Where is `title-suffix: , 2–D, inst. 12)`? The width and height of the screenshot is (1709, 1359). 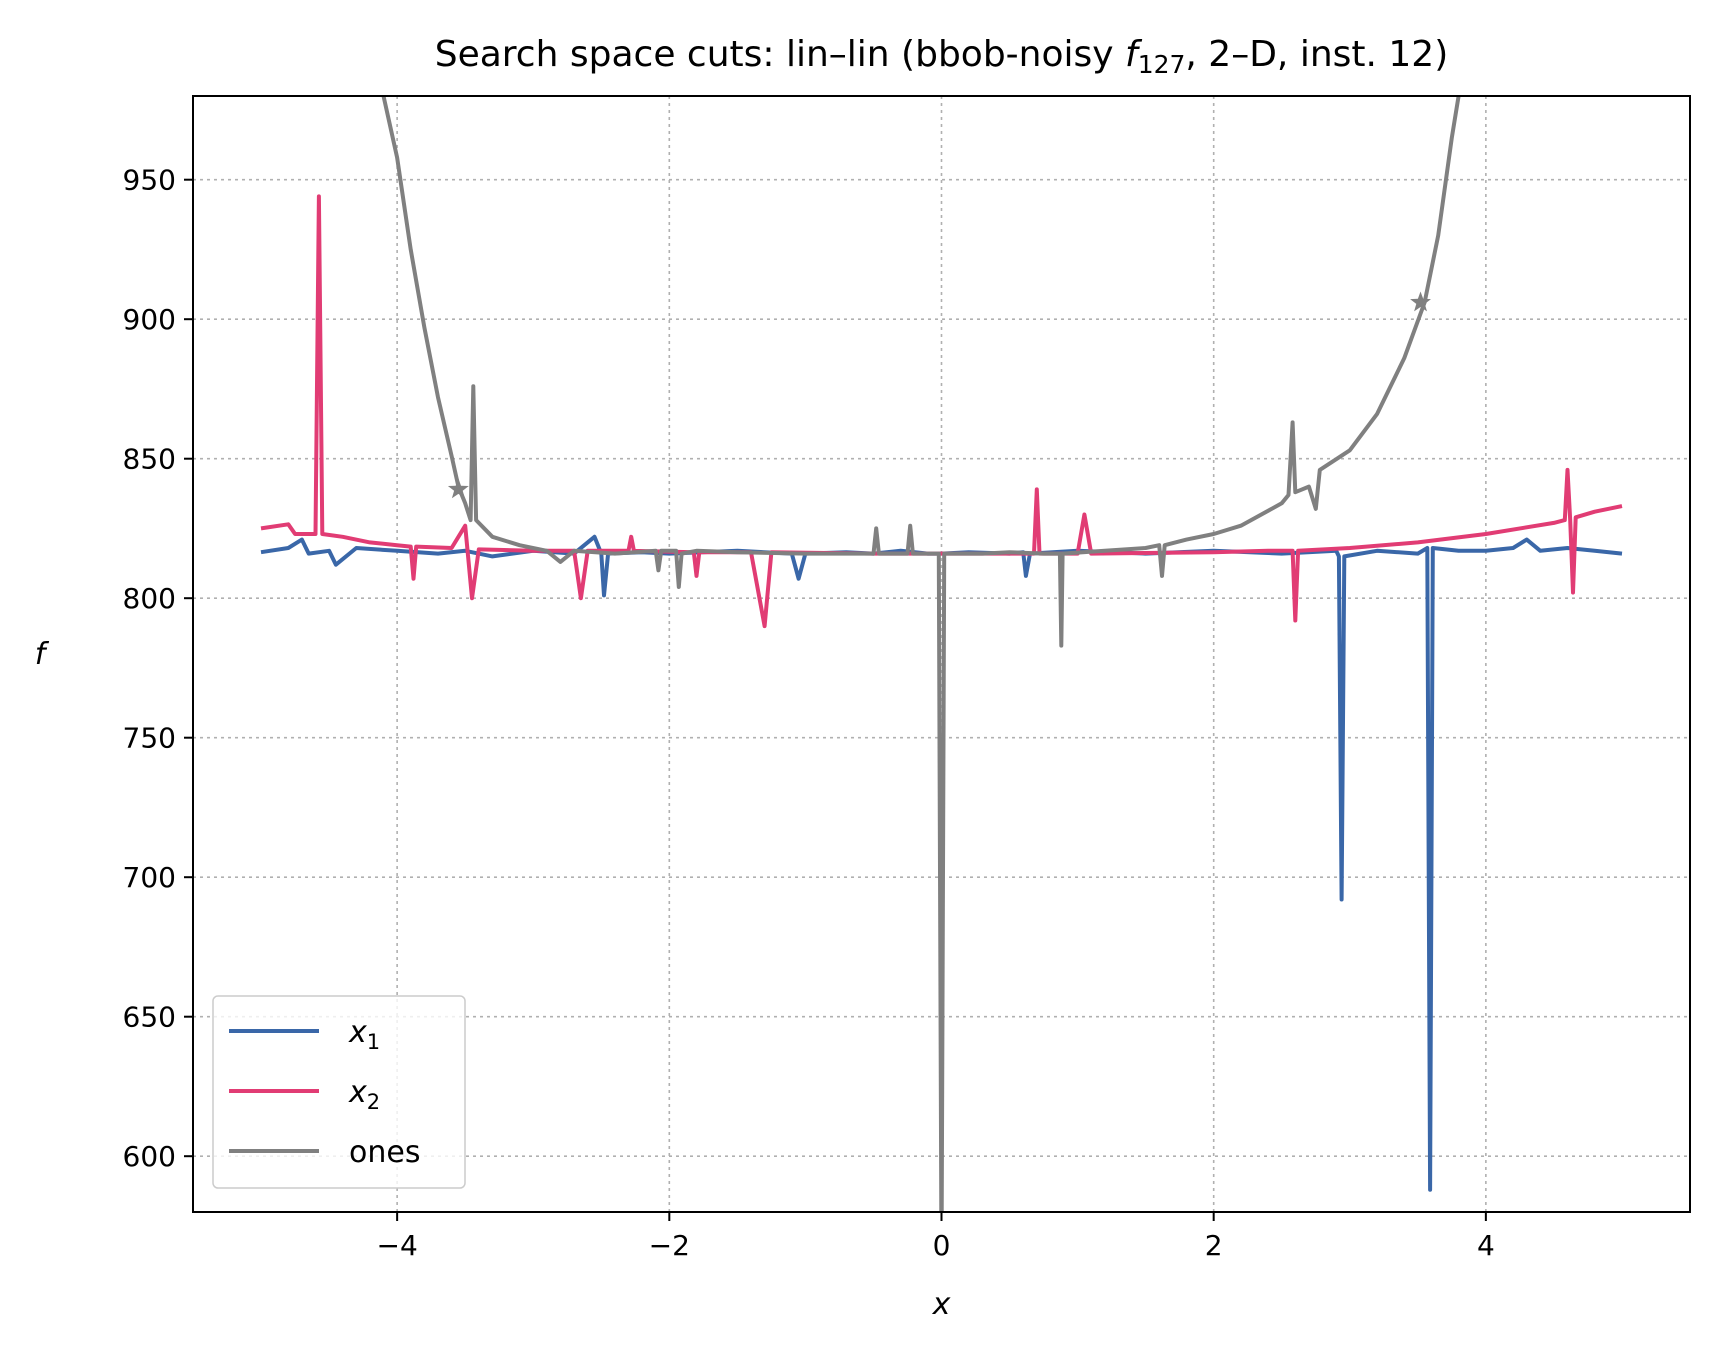 title-suffix: , 2–D, inst. 12) is located at coordinates (1316, 54).